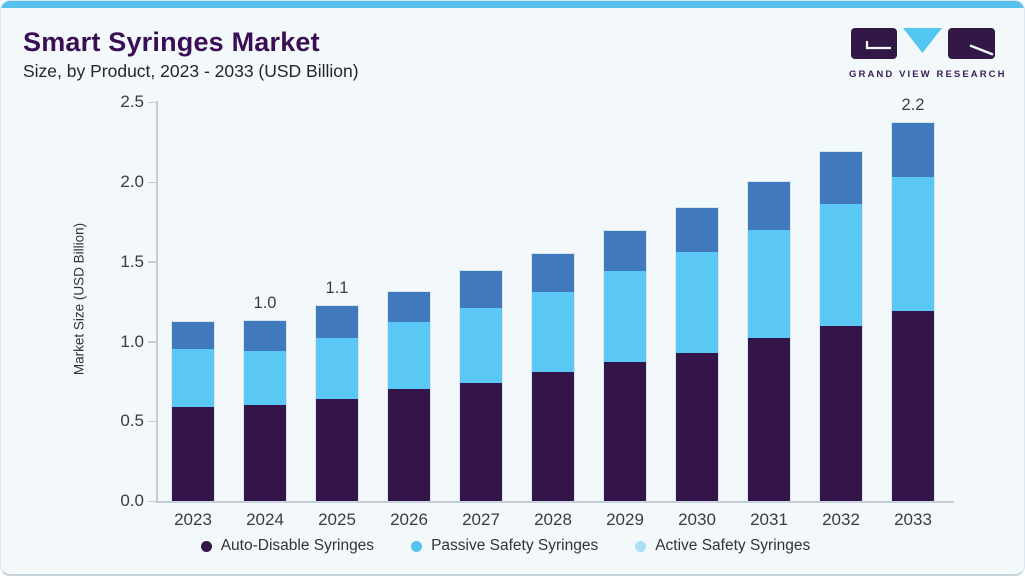  I want to click on bar-segment-passive-safety-syringes-2032, so click(841, 265).